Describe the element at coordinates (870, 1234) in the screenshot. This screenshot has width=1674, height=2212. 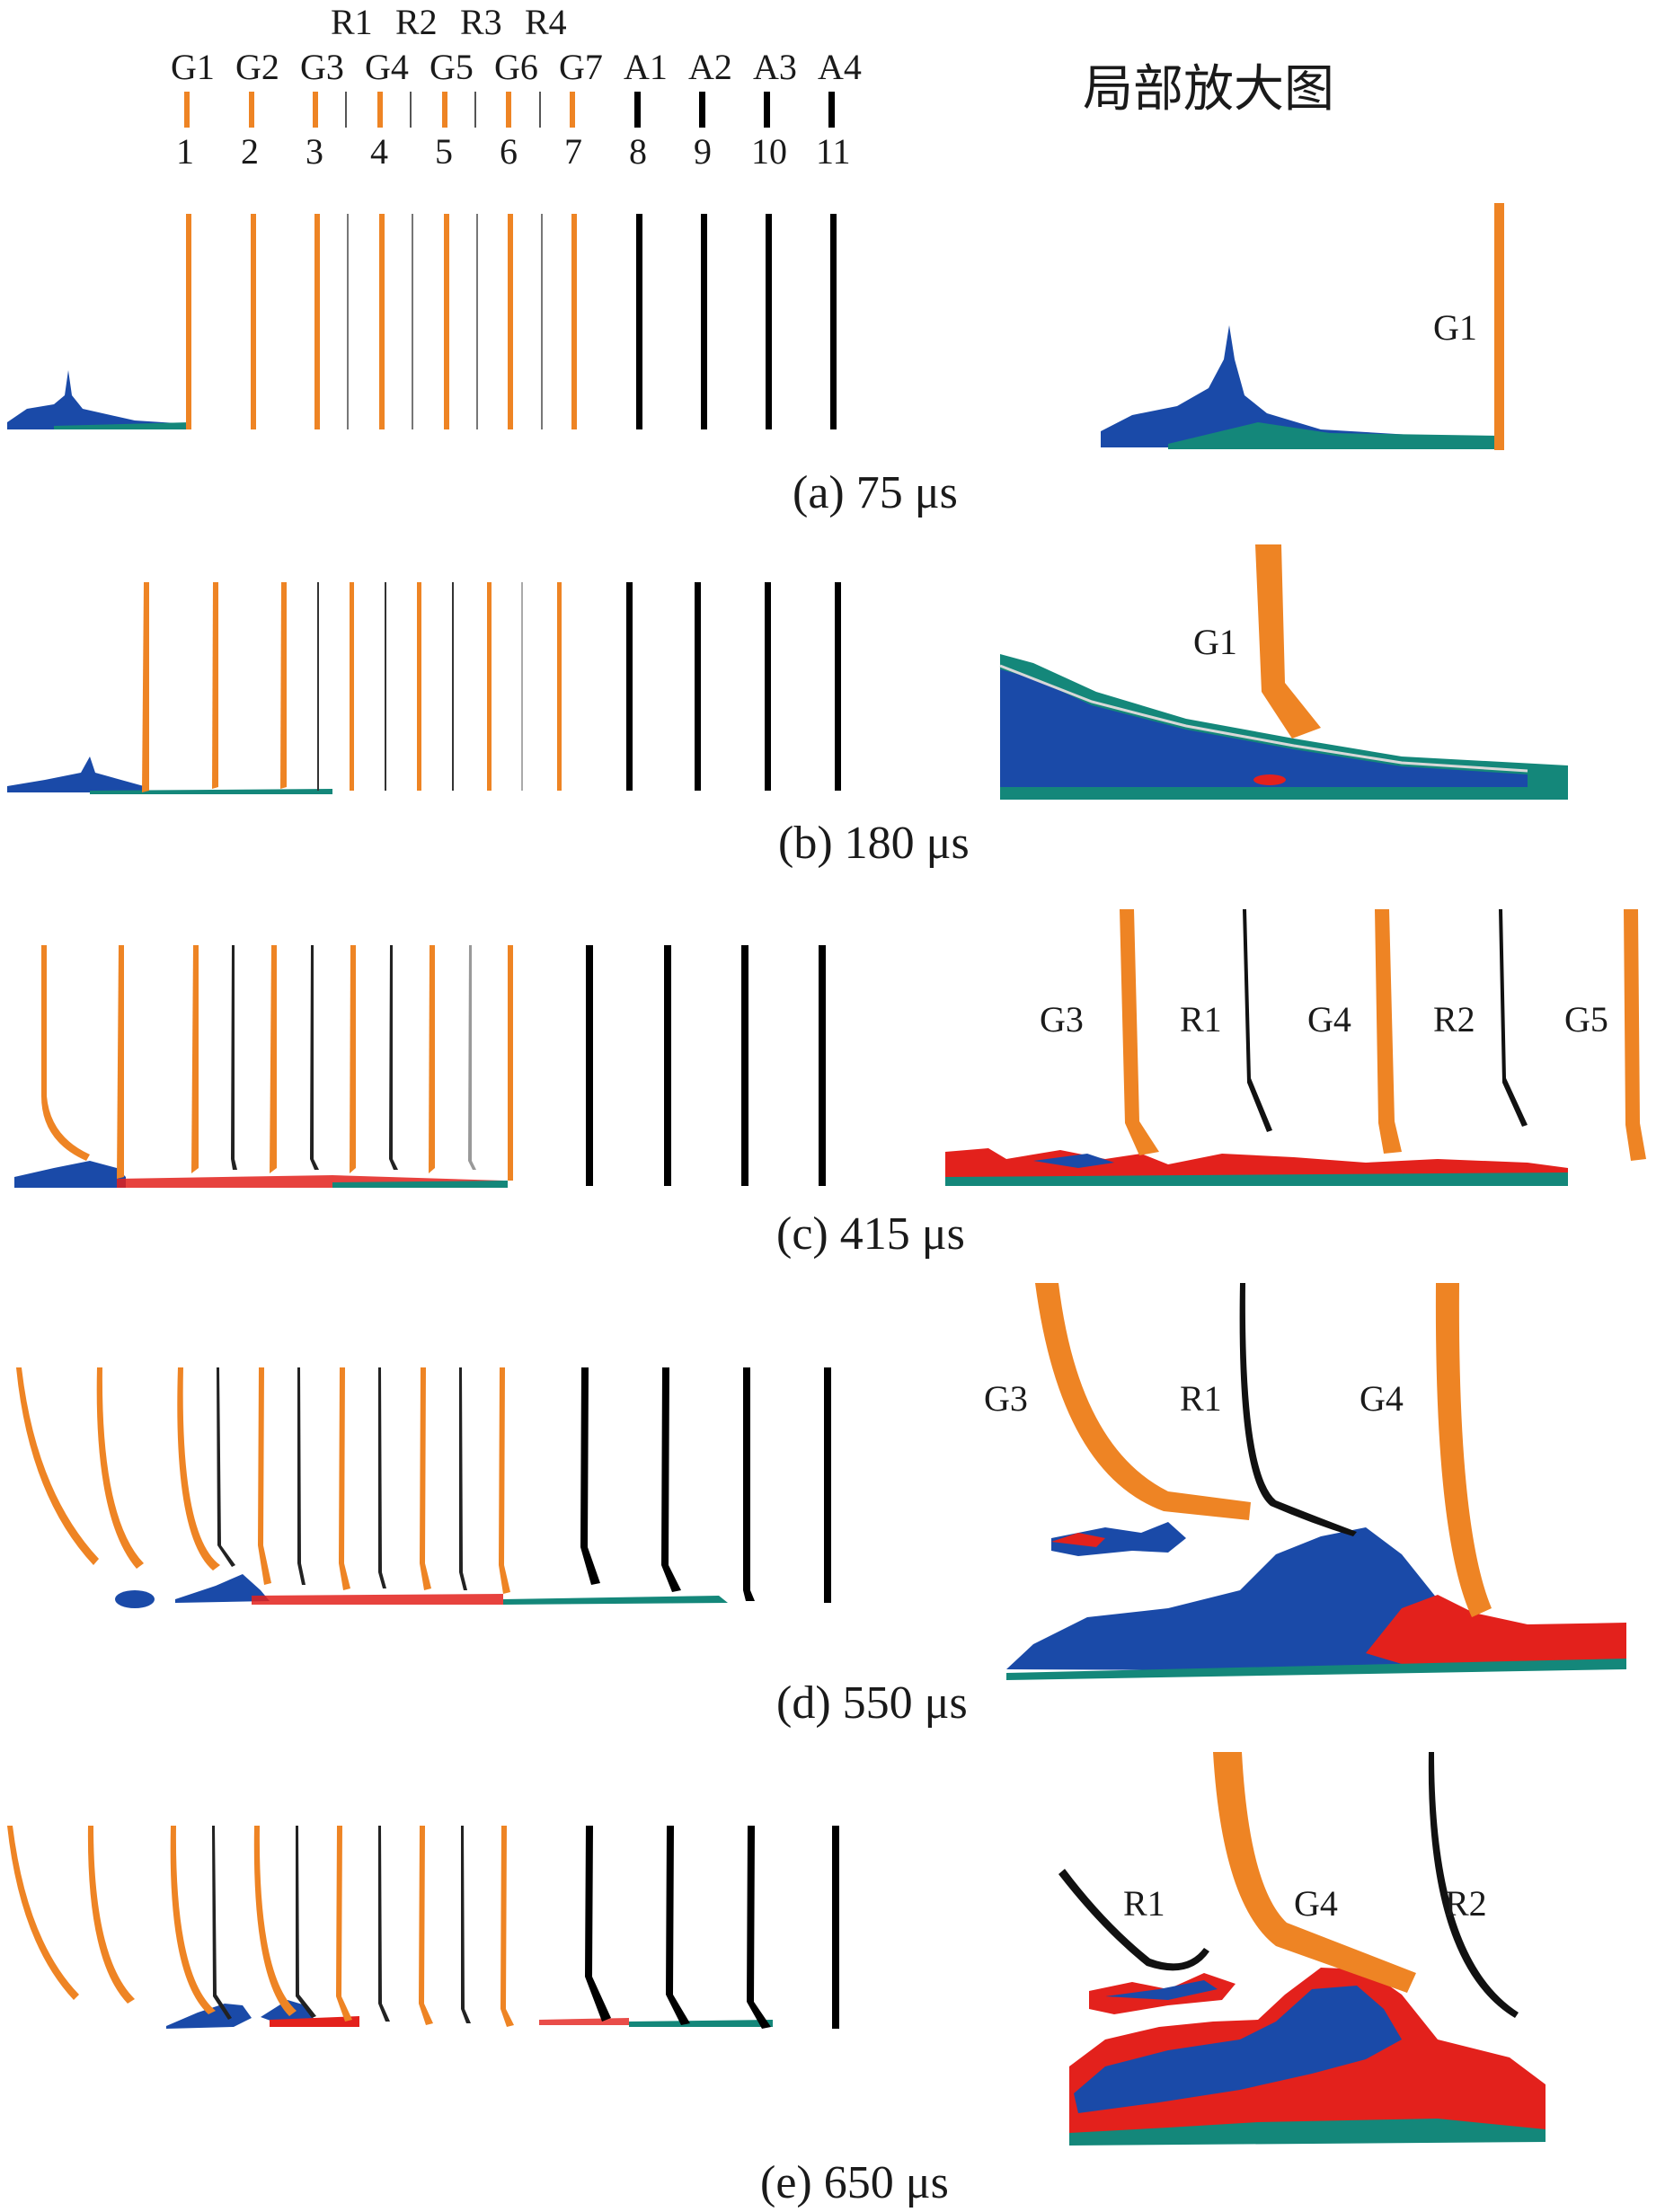
I see `caption-c: (c) 415 μs` at that location.